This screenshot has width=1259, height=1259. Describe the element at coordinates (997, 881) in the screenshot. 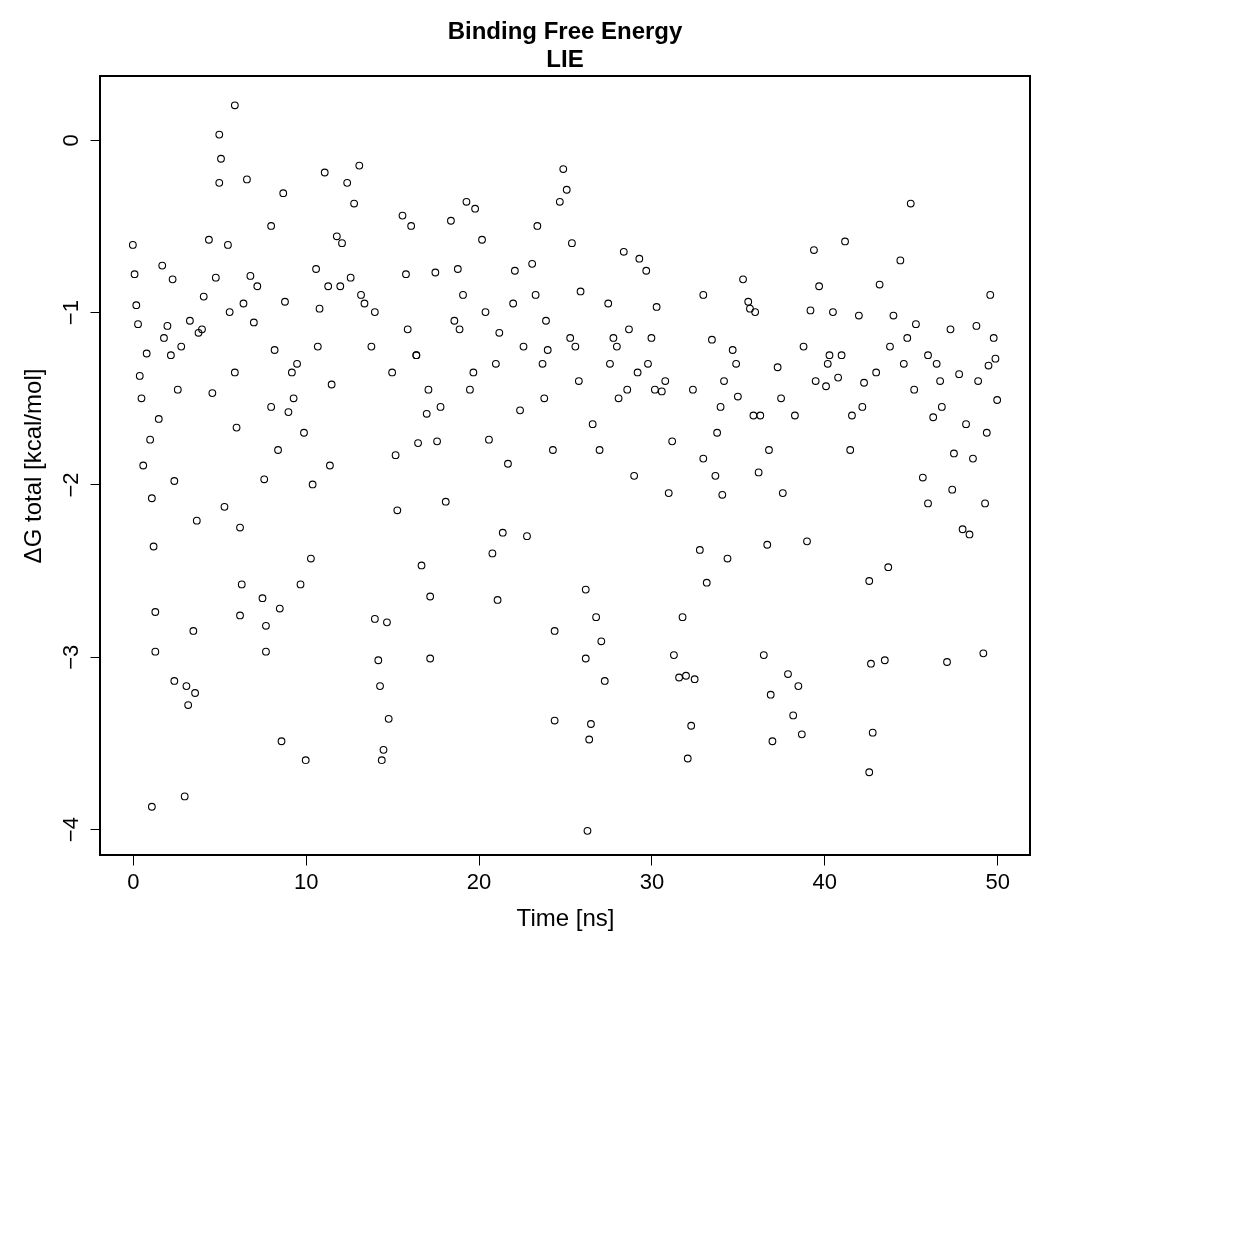

I see `x-tick-label: 50` at that location.